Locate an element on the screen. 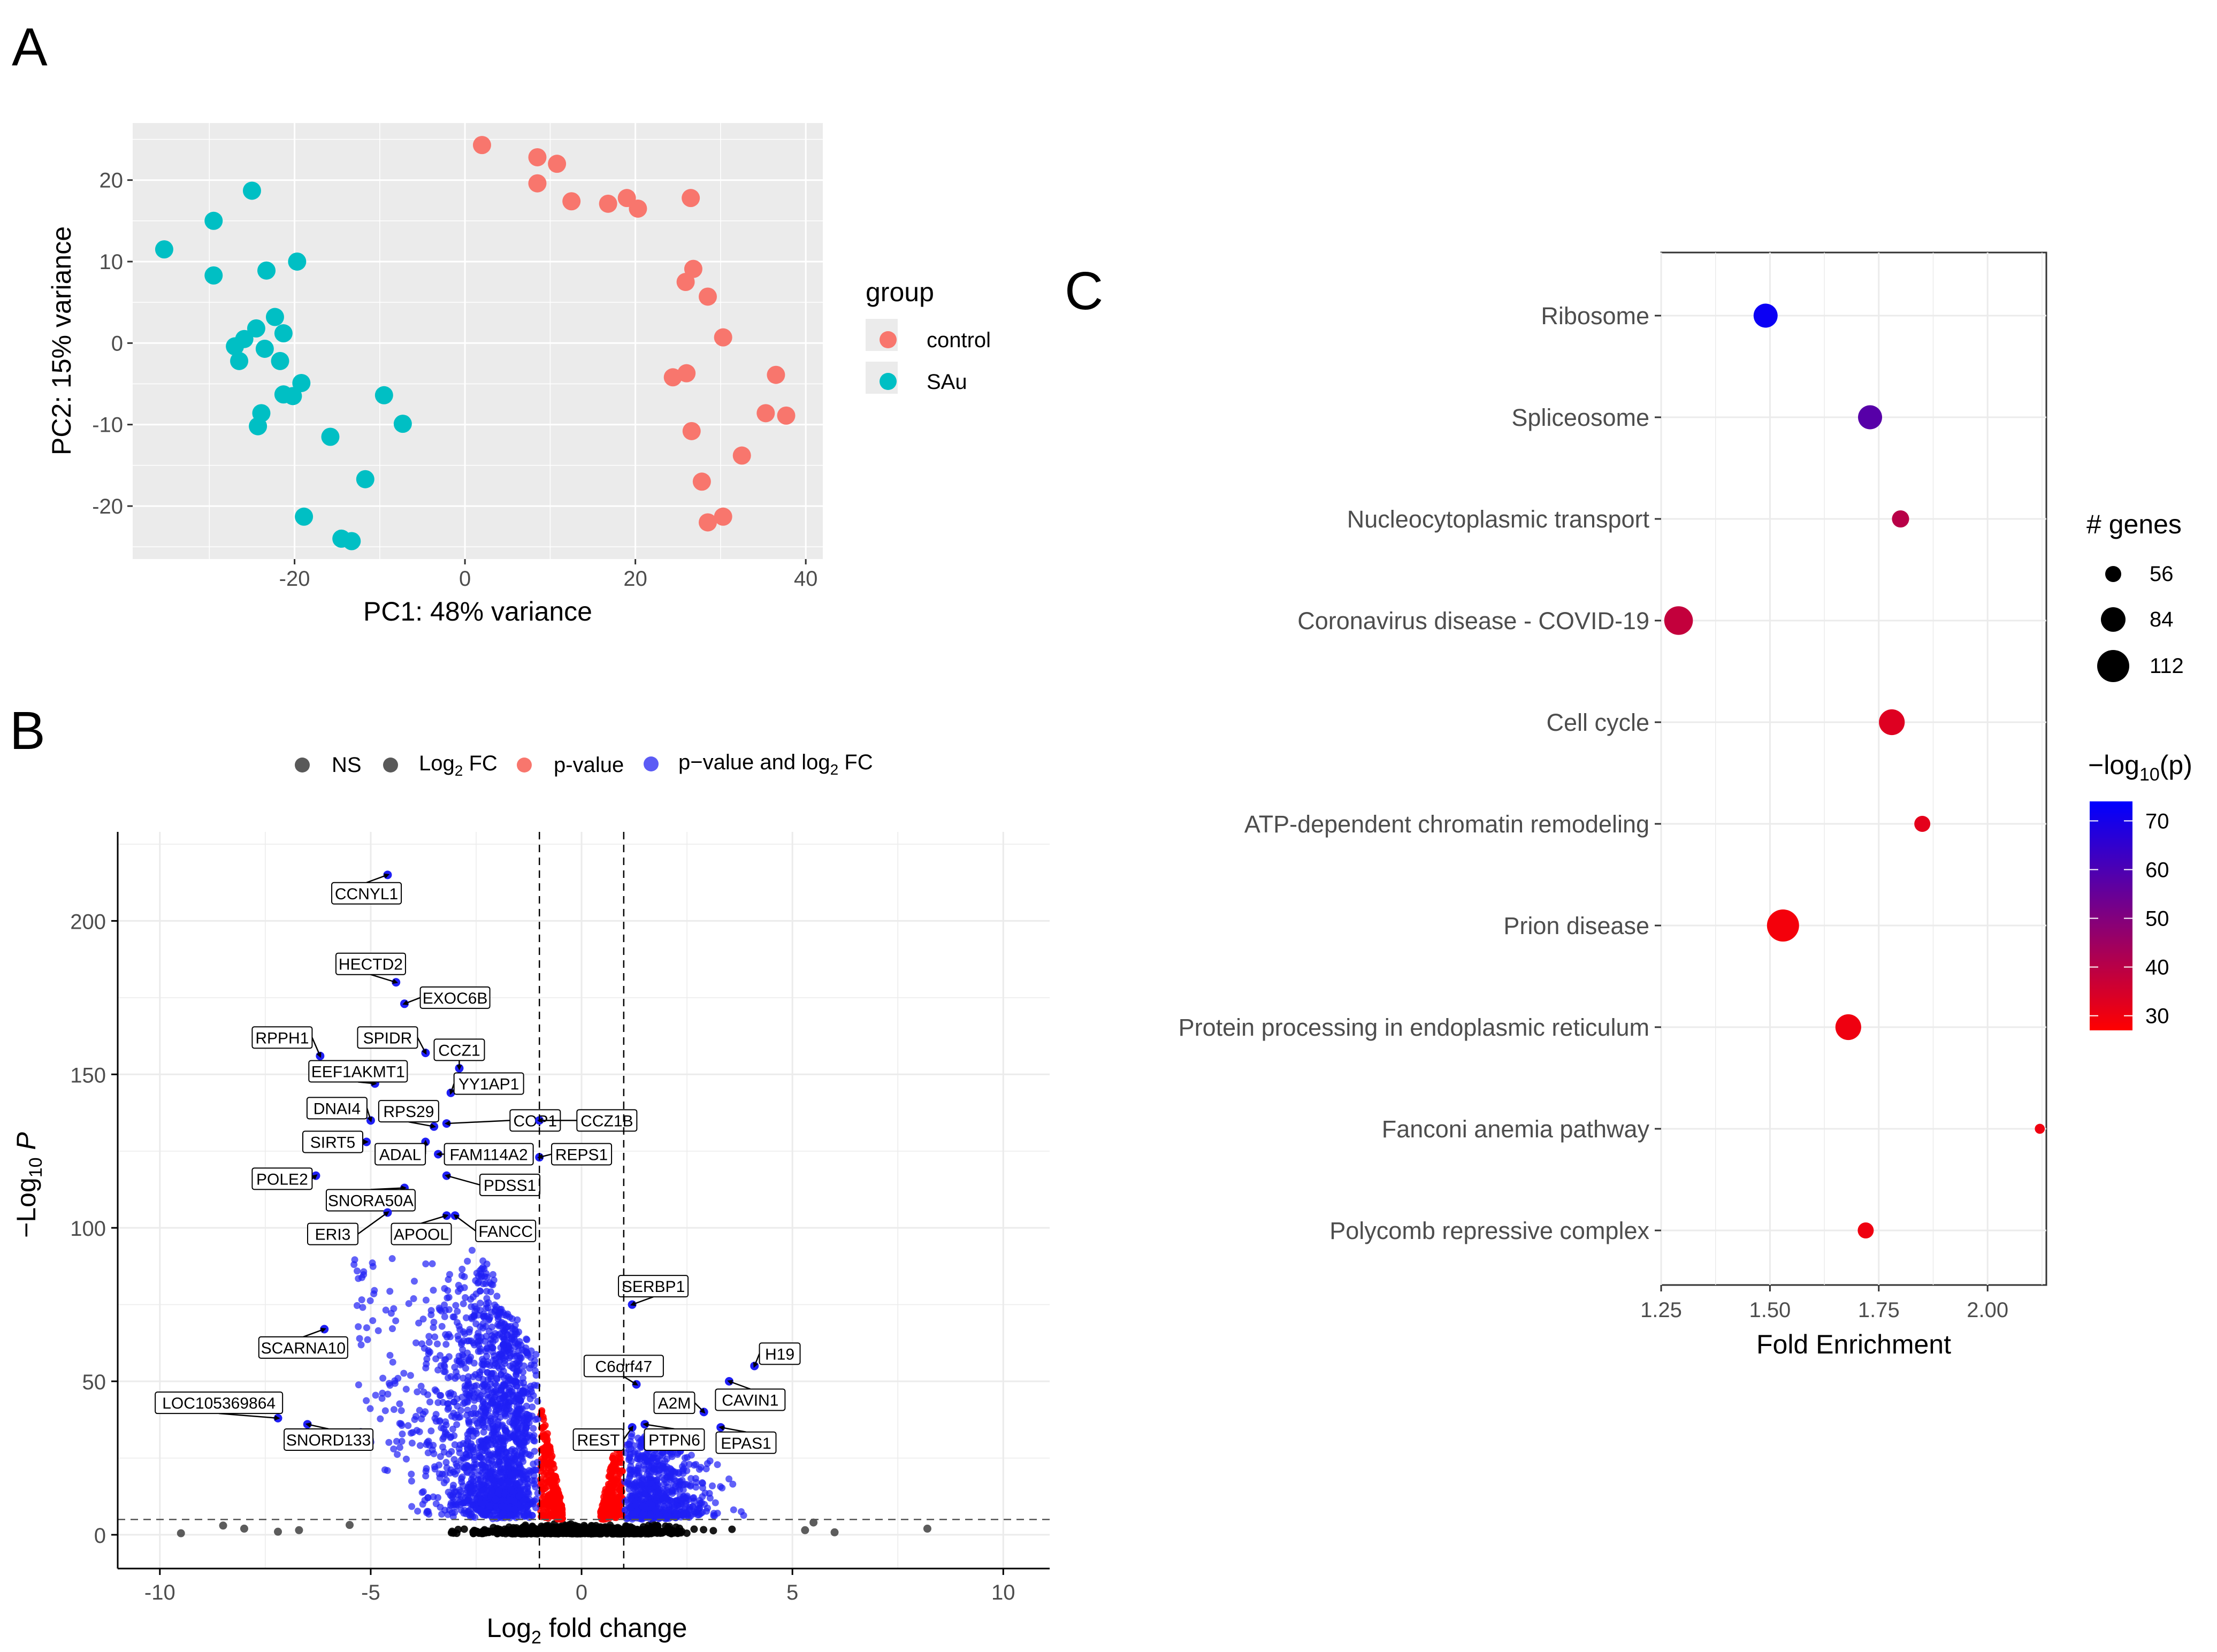 The width and height of the screenshot is (2217, 1652). volcano-gene-label: CCZ1 is located at coordinates (459, 1050).